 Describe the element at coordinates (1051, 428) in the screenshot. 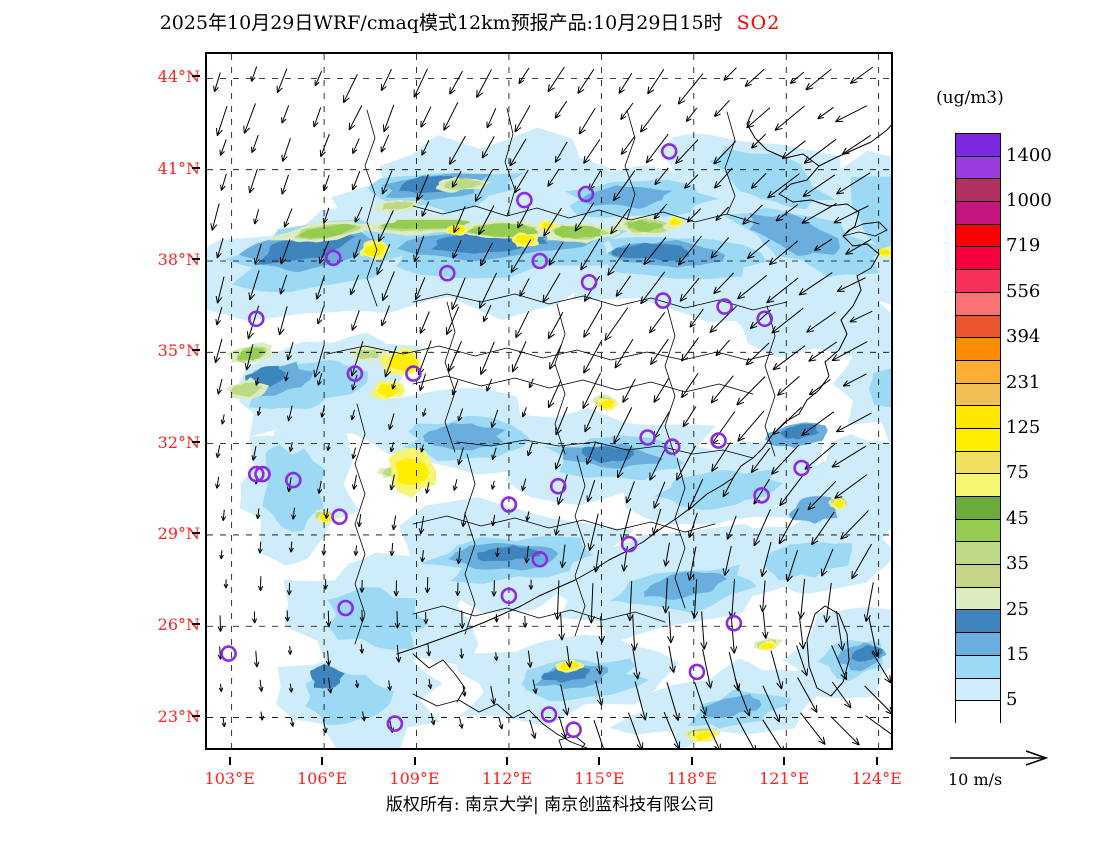

I see `colorbar-tick-labels: 1400 1000 719 556 394 231 125 75 45 35 25 15 5` at that location.